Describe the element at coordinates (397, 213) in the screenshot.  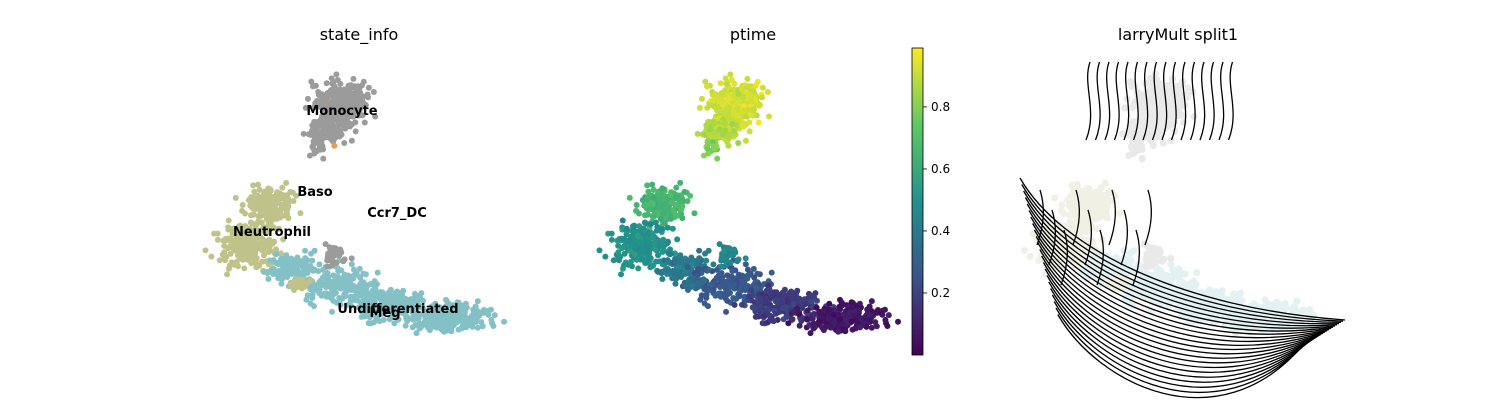
I see `cluster-label: Ccr7_DC` at that location.